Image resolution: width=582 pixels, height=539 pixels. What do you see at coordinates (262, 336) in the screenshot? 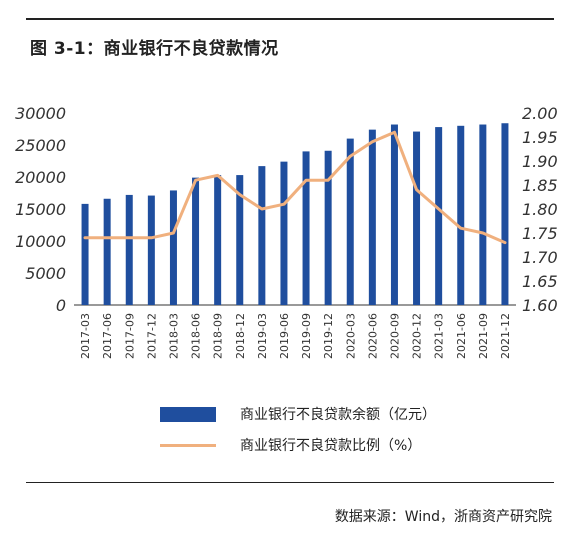
I see `x-tick-label: 2019-03` at bounding box center [262, 336].